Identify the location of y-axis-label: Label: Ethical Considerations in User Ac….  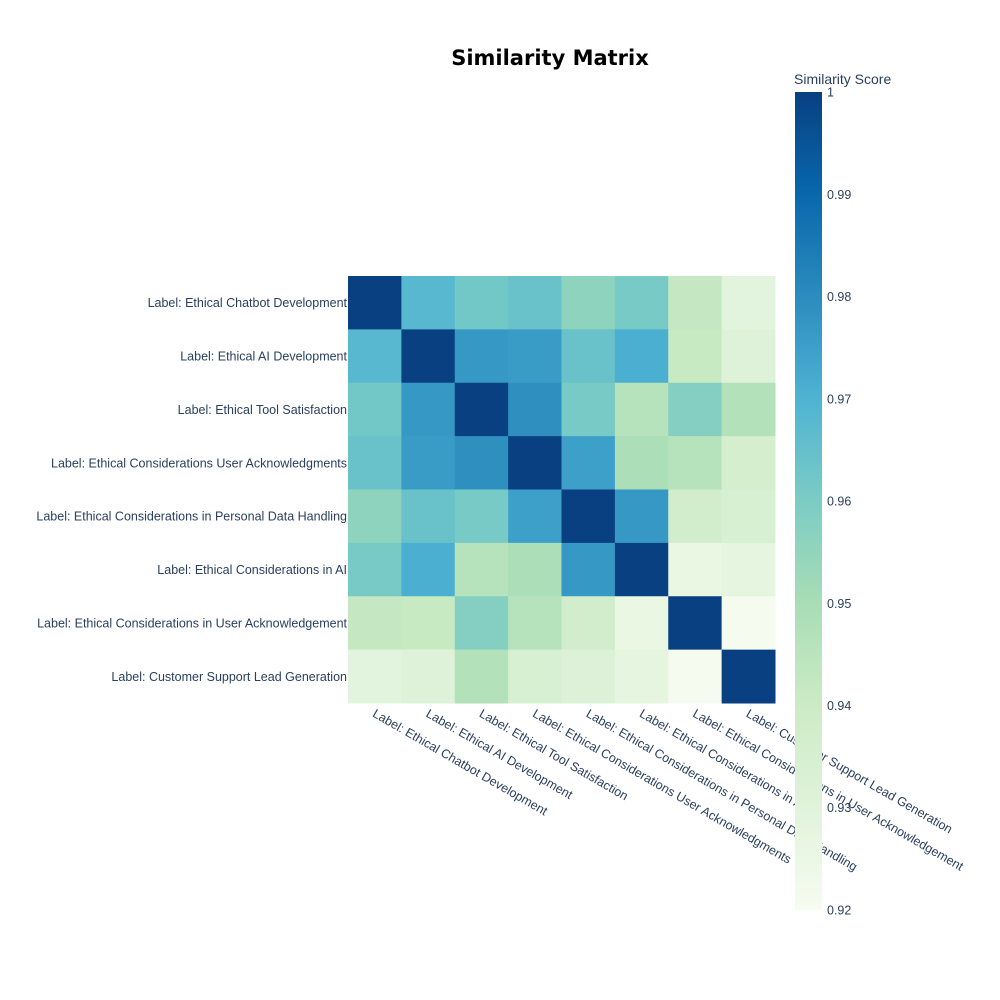
(192, 623).